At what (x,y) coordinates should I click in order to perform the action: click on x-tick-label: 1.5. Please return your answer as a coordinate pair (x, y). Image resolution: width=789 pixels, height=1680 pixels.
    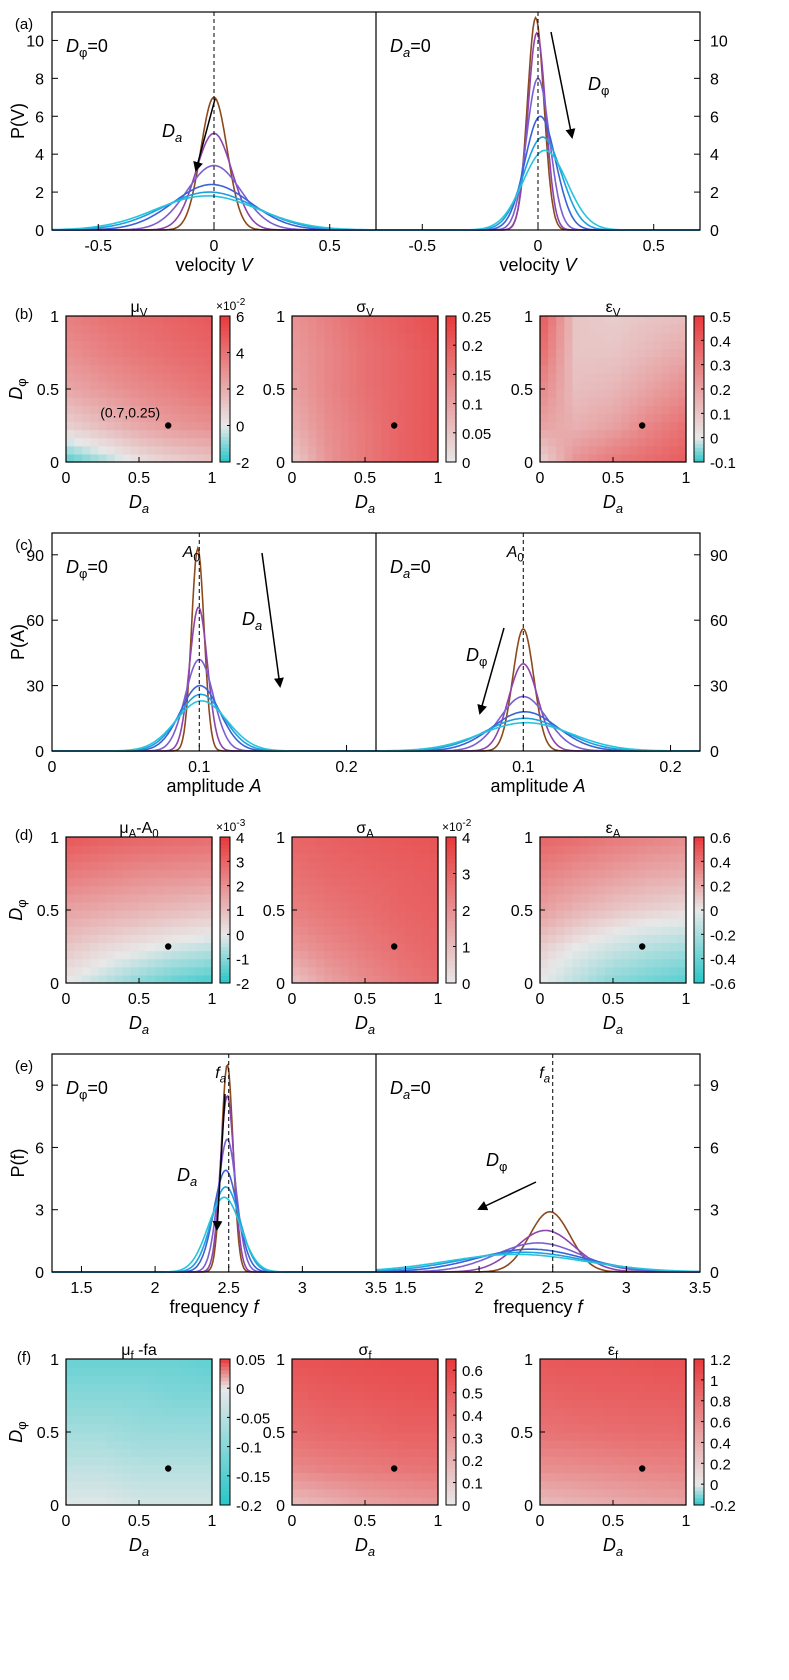
    Looking at the image, I should click on (81, 1288).